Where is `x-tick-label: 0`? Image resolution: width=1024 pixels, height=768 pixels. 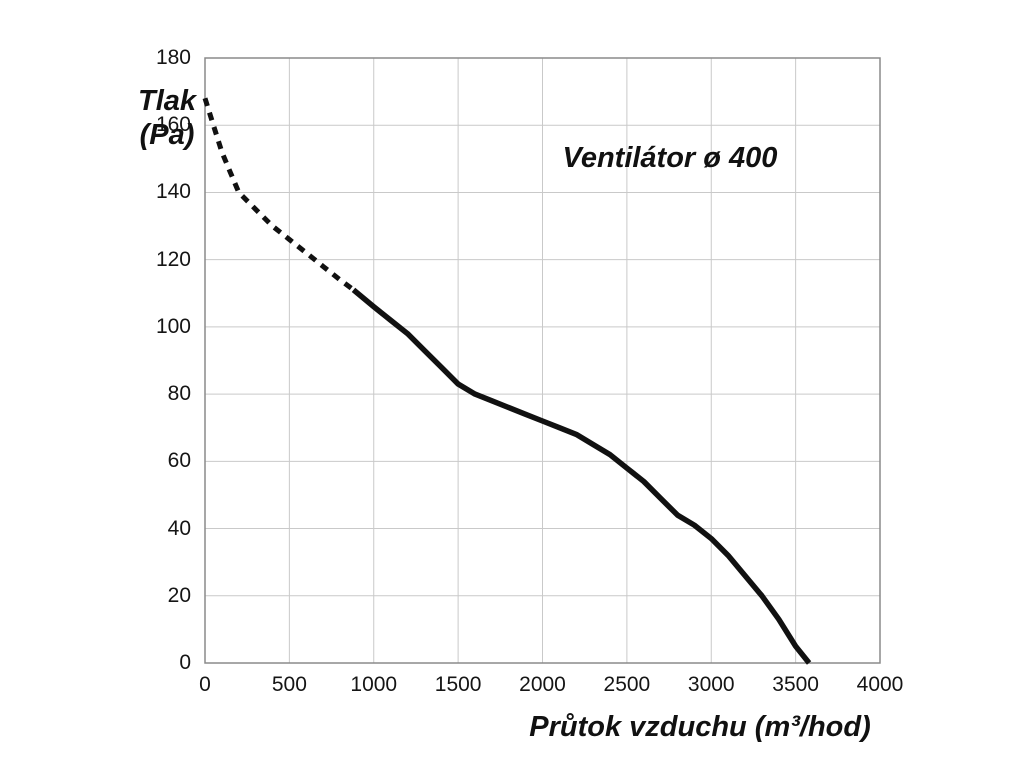 x-tick-label: 0 is located at coordinates (205, 684).